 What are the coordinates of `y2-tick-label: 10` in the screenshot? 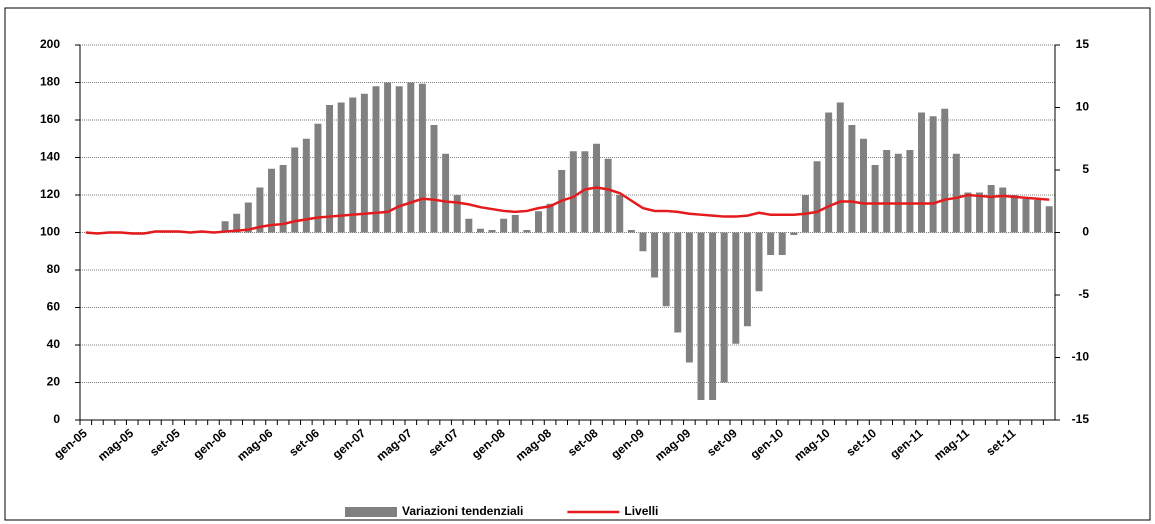 It's located at (1083, 107).